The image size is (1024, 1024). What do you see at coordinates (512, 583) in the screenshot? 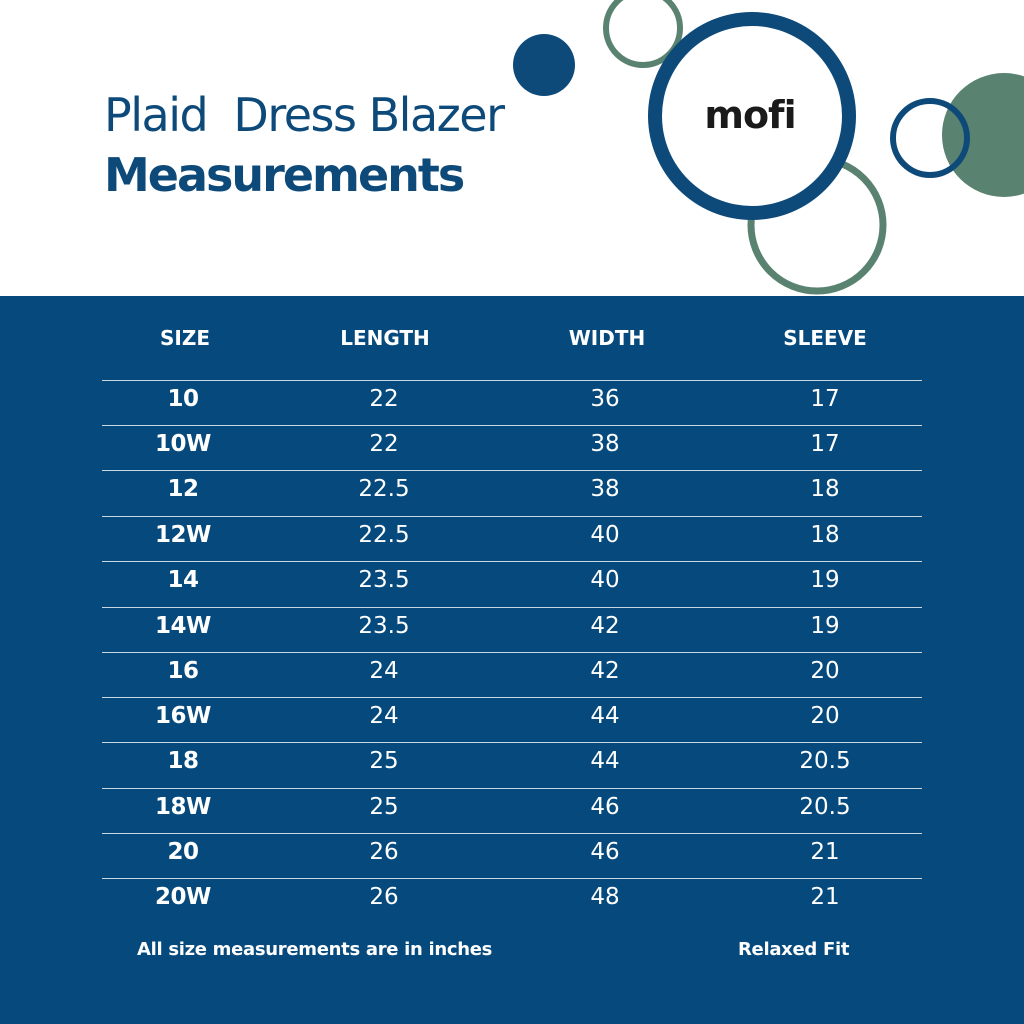
I see `table-row: 14 23.5 40 19` at bounding box center [512, 583].